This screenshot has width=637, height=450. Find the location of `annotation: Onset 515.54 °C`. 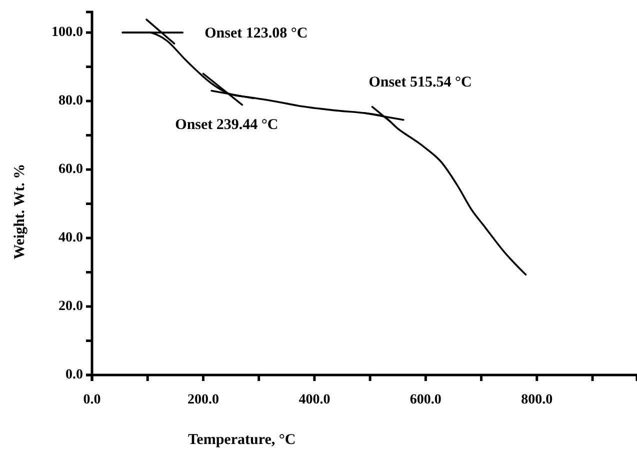

annotation: Onset 515.54 °C is located at coordinates (420, 82).